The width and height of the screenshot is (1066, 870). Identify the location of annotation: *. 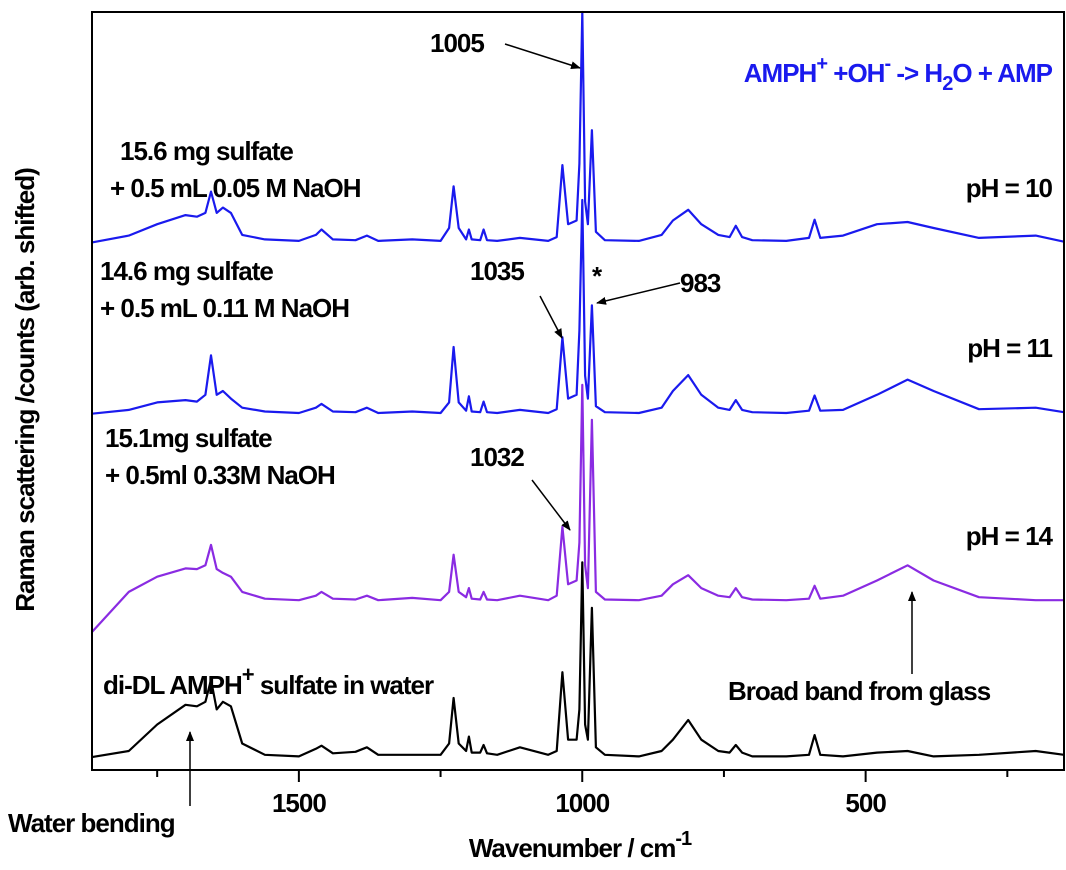
(597, 276).